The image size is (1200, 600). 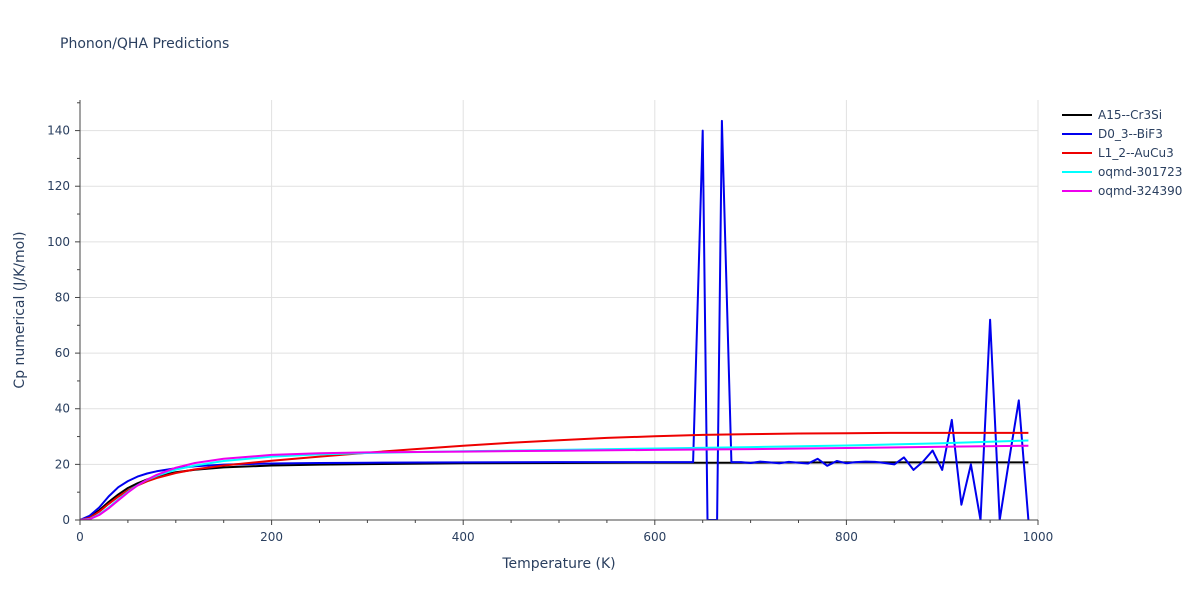 What do you see at coordinates (1038, 537) in the screenshot?
I see `x-tick-label: 1000` at bounding box center [1038, 537].